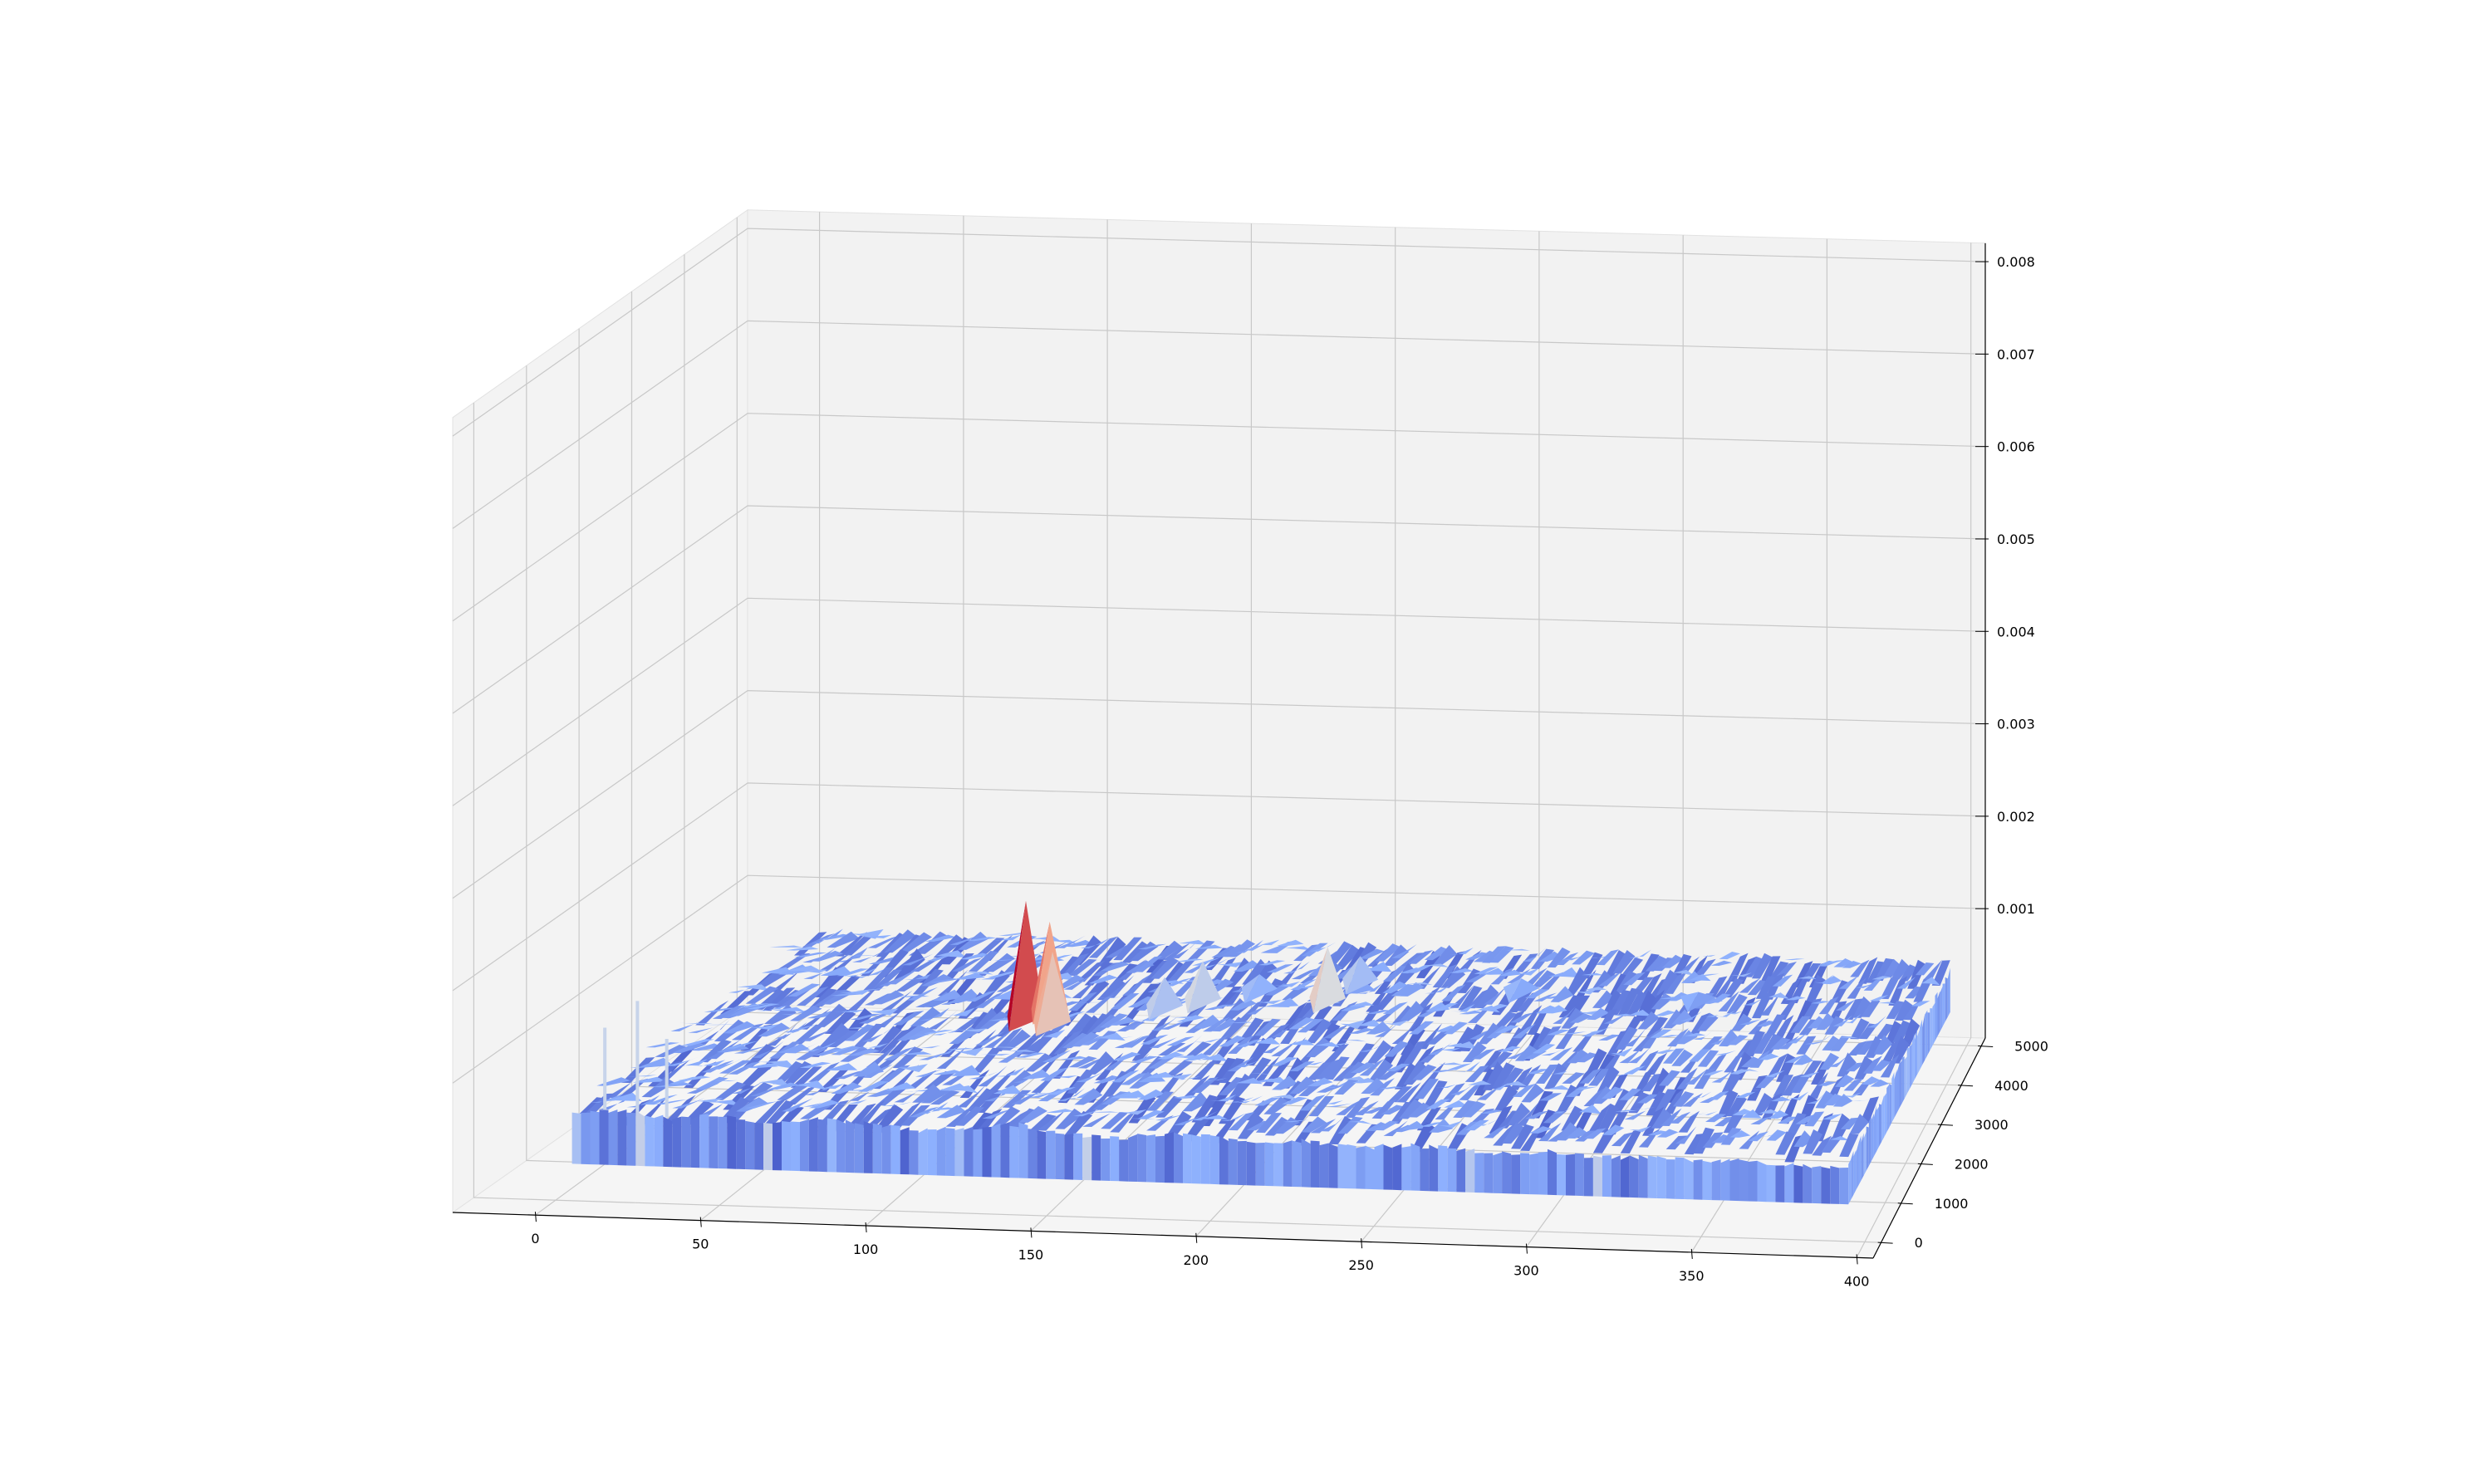  Describe the element at coordinates (1219, 887) in the screenshot. I see `grid-line-z` at that location.